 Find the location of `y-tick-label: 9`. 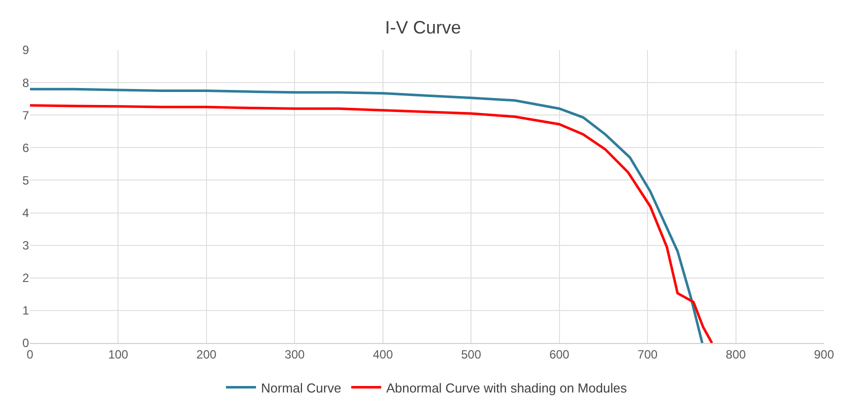

y-tick-label: 9 is located at coordinates (26, 50).